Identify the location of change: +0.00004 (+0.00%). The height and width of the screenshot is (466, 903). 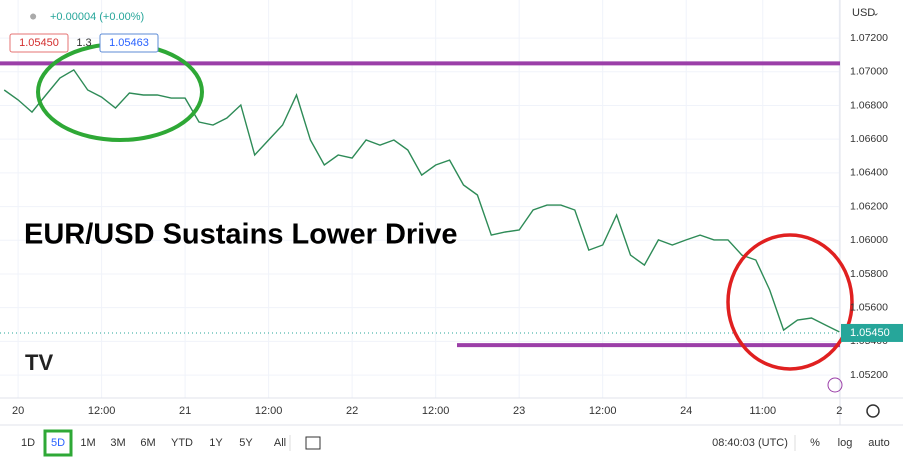
(97, 17).